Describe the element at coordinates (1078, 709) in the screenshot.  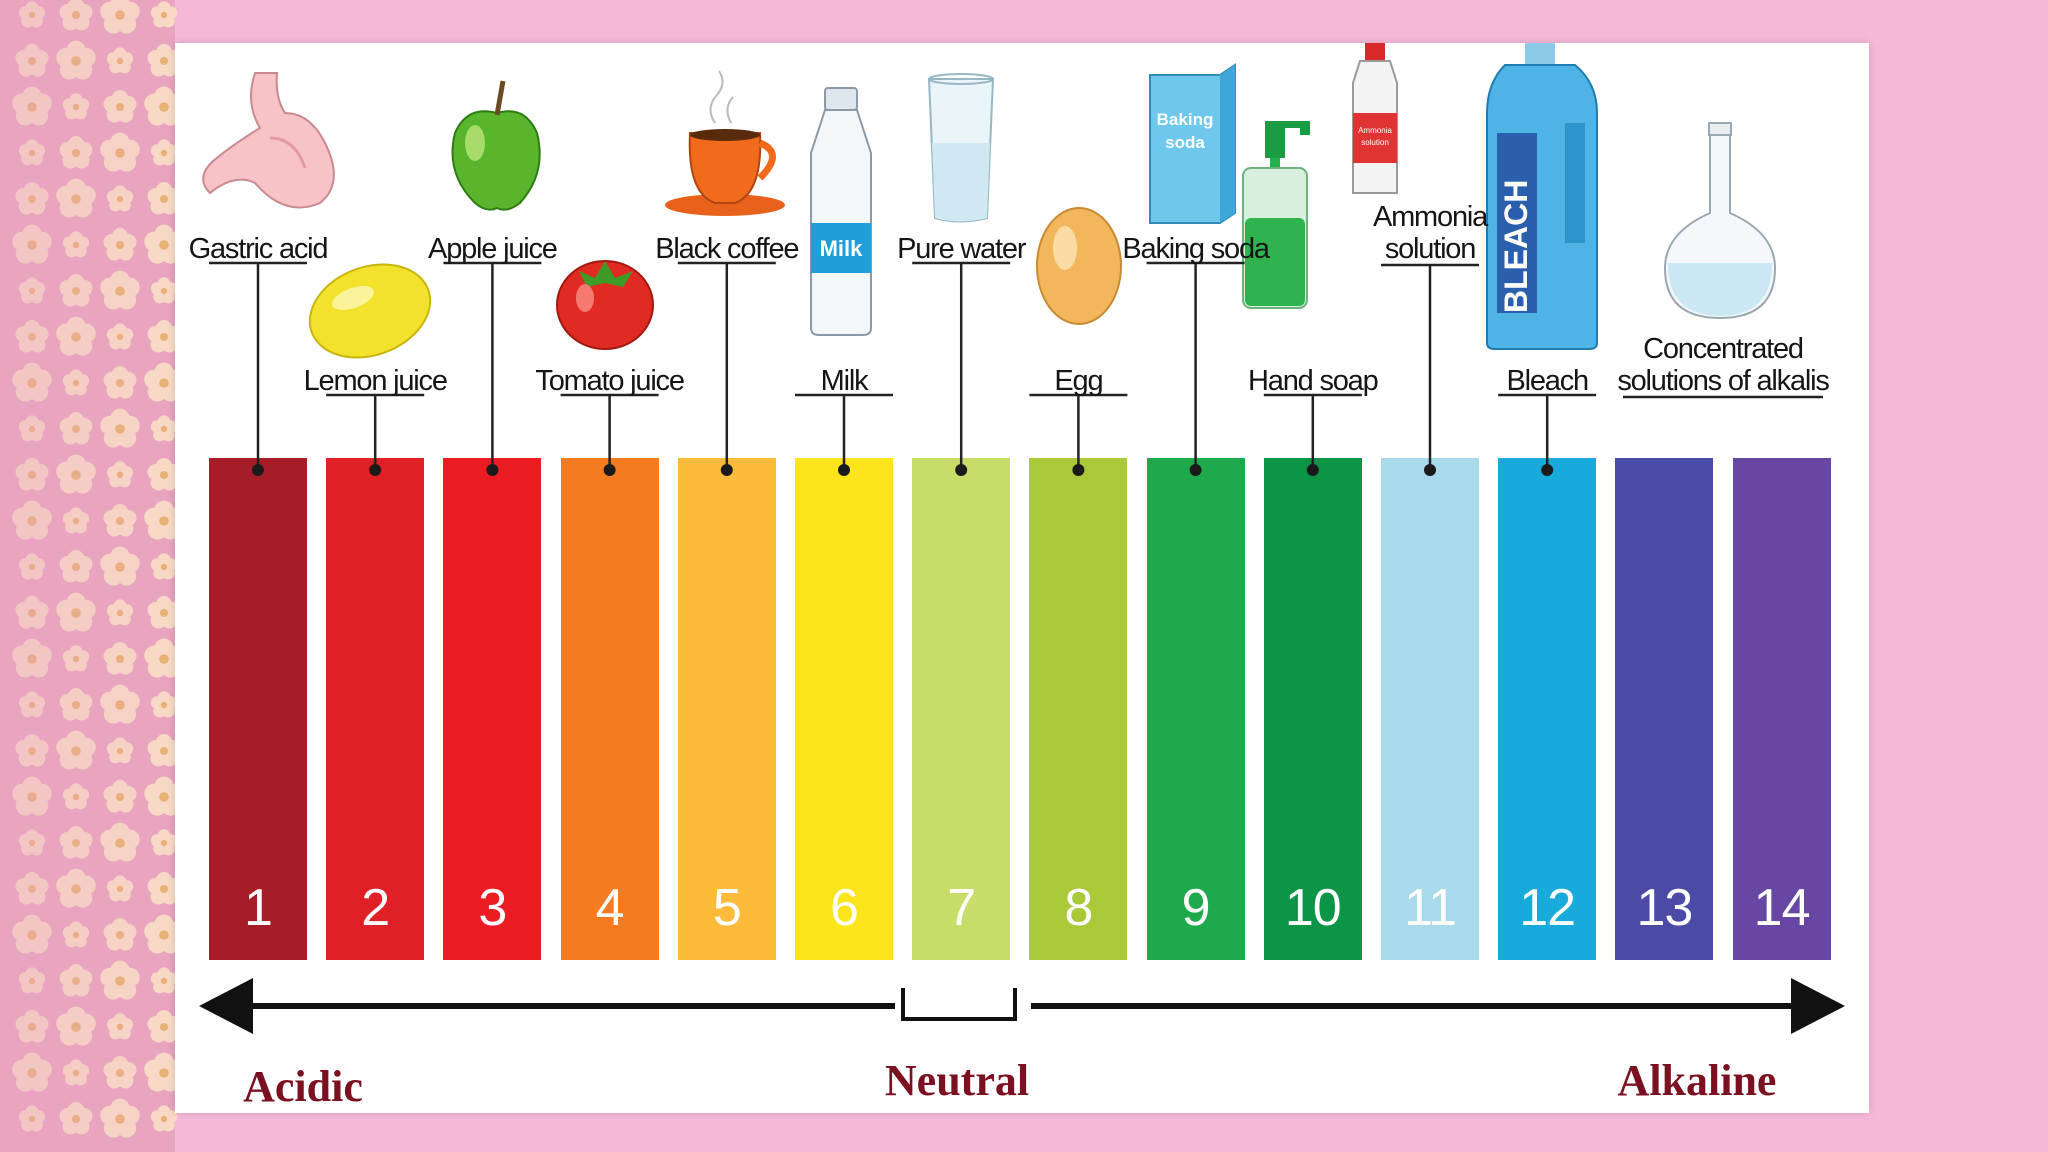
I see `ph-bar-8: 8` at that location.